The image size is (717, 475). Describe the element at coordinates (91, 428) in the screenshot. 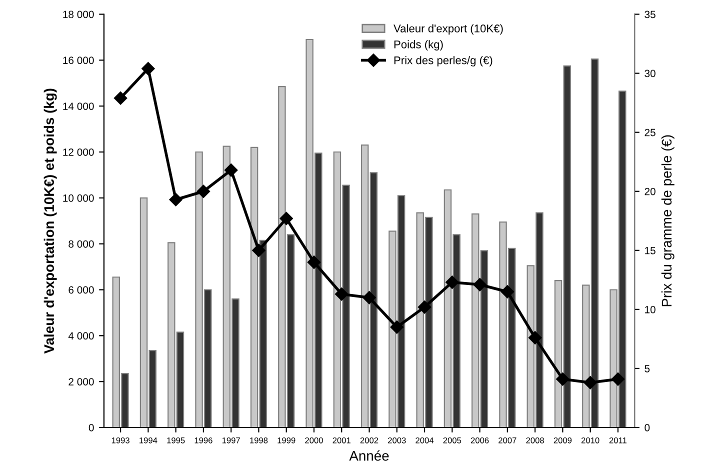

I see `y-tick-label: 0` at that location.